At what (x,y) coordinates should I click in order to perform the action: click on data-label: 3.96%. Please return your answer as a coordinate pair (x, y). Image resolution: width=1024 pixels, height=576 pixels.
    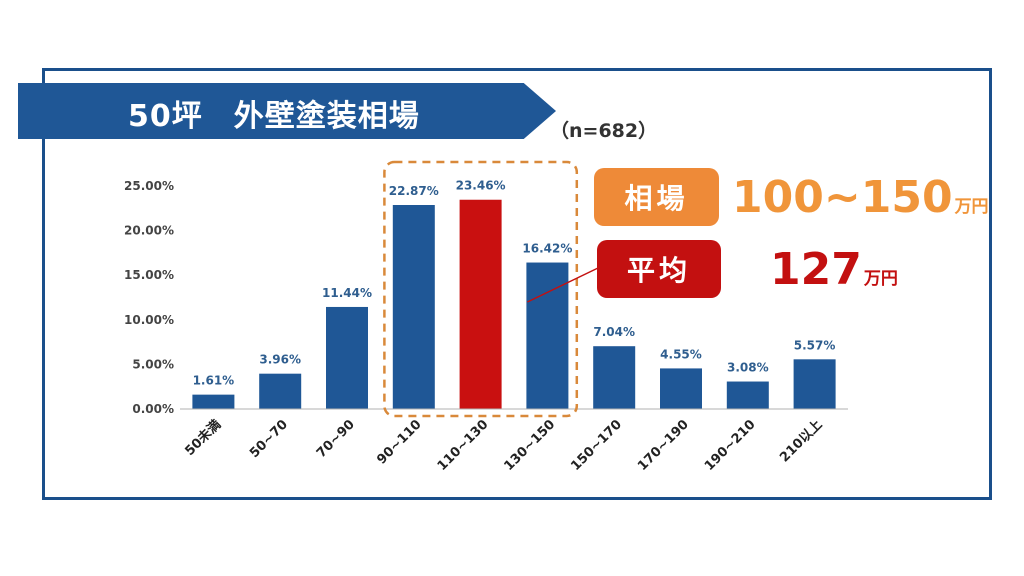
    Looking at the image, I should click on (280, 360).